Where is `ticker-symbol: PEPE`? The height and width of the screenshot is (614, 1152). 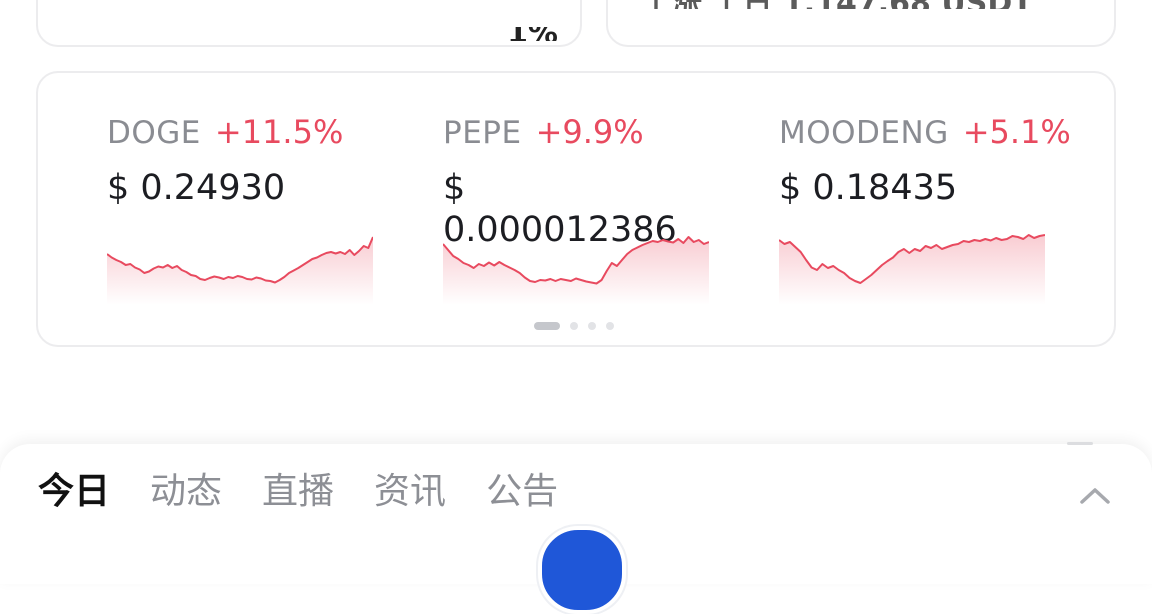
ticker-symbol: PEPE is located at coordinates (482, 133).